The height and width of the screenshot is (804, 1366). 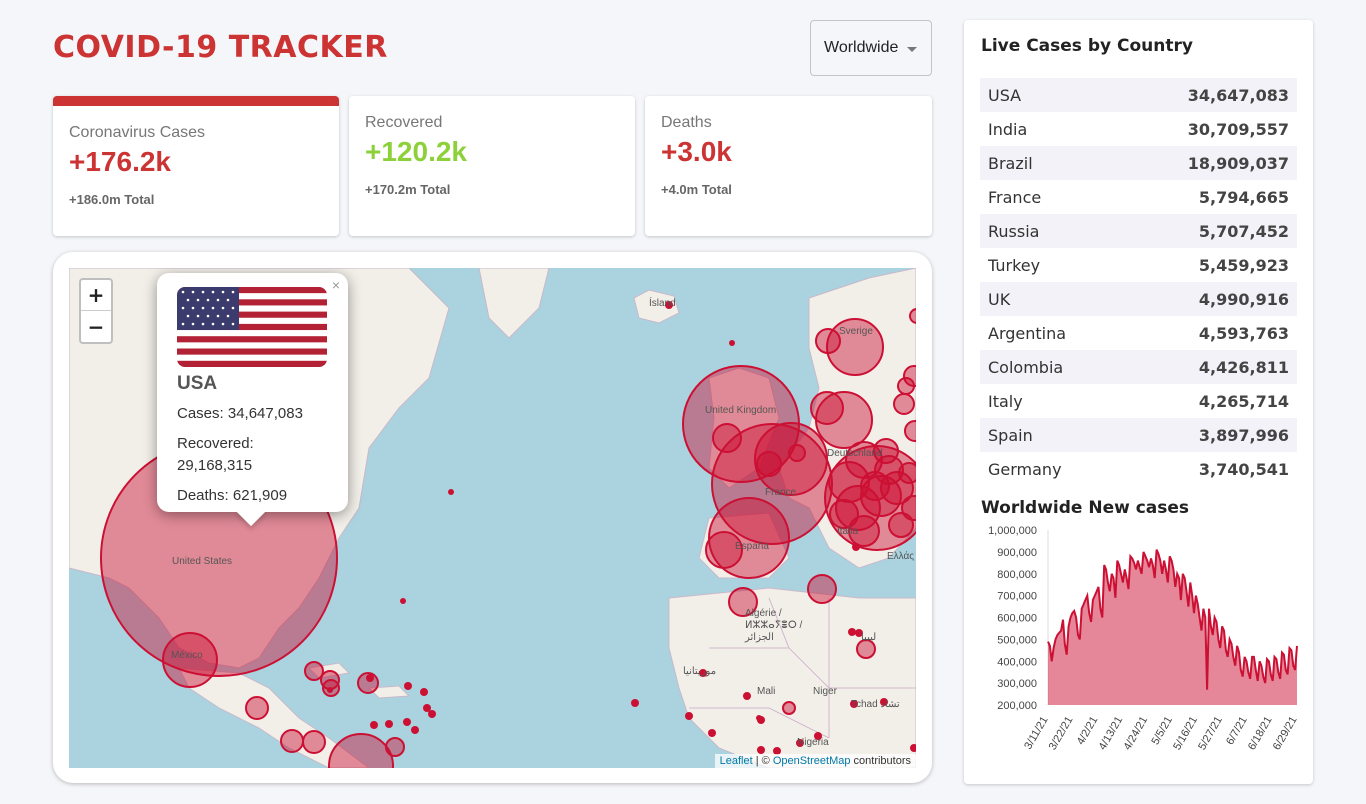 I want to click on x-tick-label: 4/2/21, so click(x=1088, y=731).